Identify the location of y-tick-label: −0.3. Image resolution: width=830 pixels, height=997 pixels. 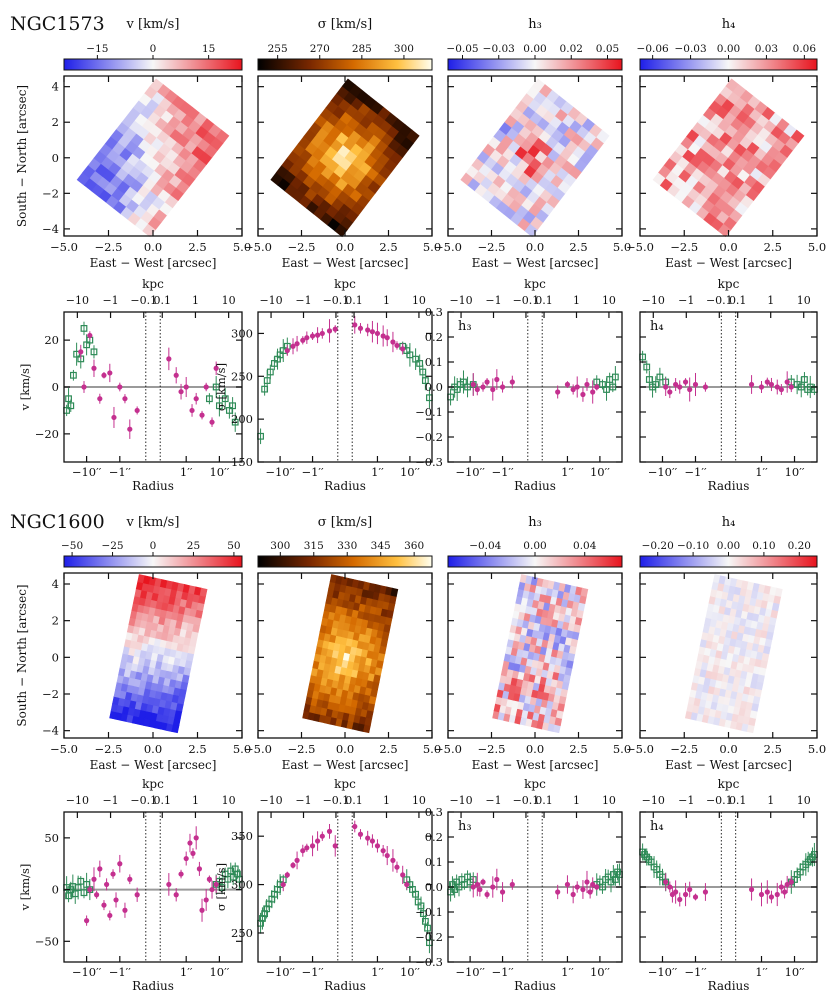
(429, 962).